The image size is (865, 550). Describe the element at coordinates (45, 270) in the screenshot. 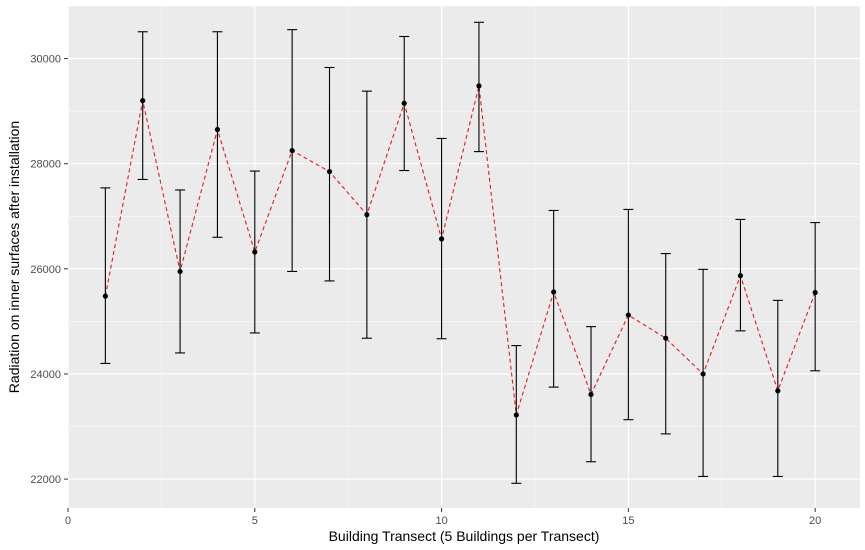

I see `y-tick-label: 26000` at that location.